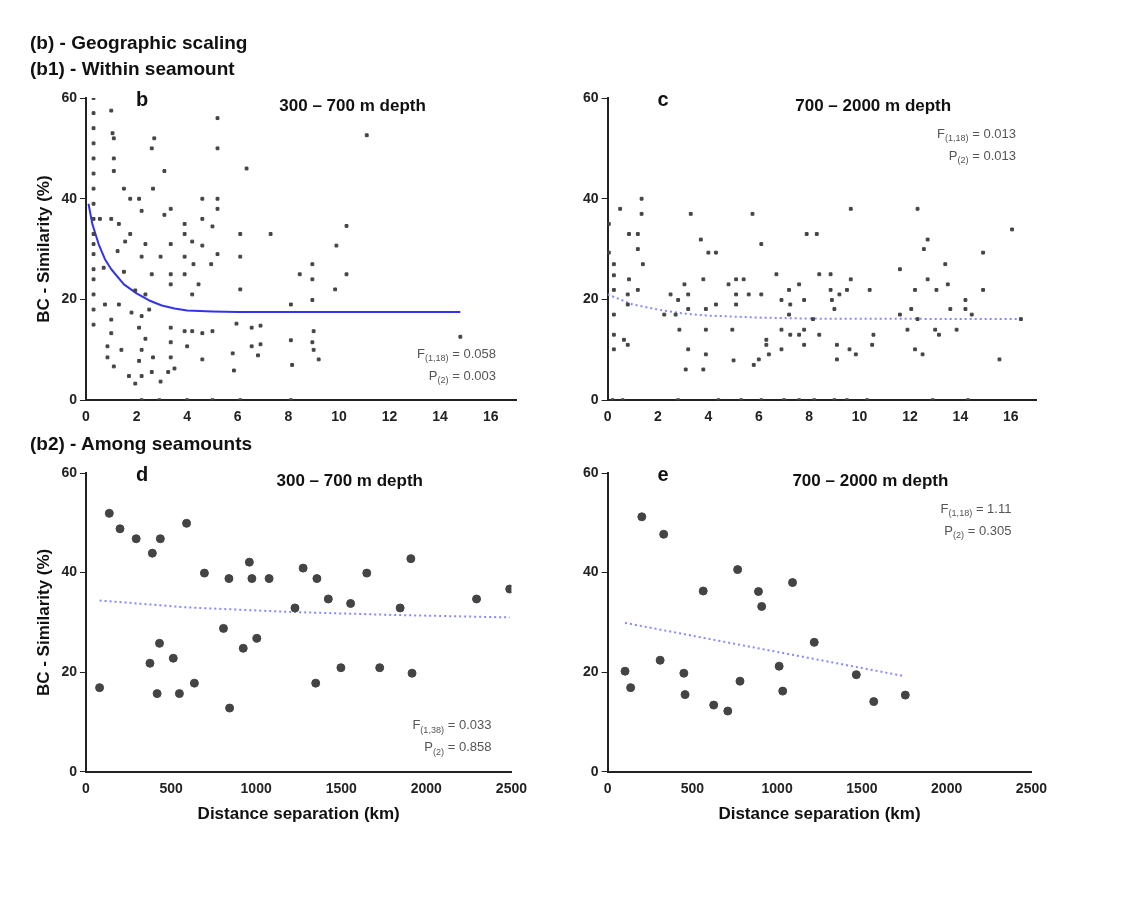 The image size is (1122, 906). Describe the element at coordinates (139, 43) in the screenshot. I see `text: (b) - Geographic scaling` at that location.